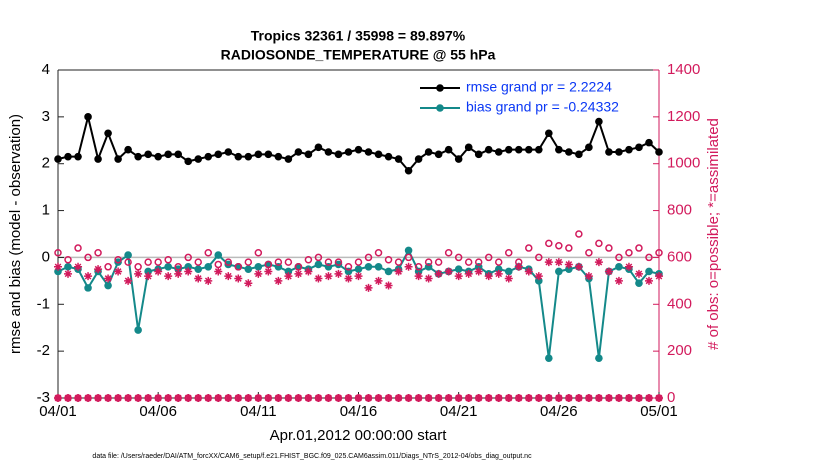  What do you see at coordinates (358, 36) in the screenshot?
I see `chart-title: Tropics 32361 / 35998 = 89.897%` at bounding box center [358, 36].